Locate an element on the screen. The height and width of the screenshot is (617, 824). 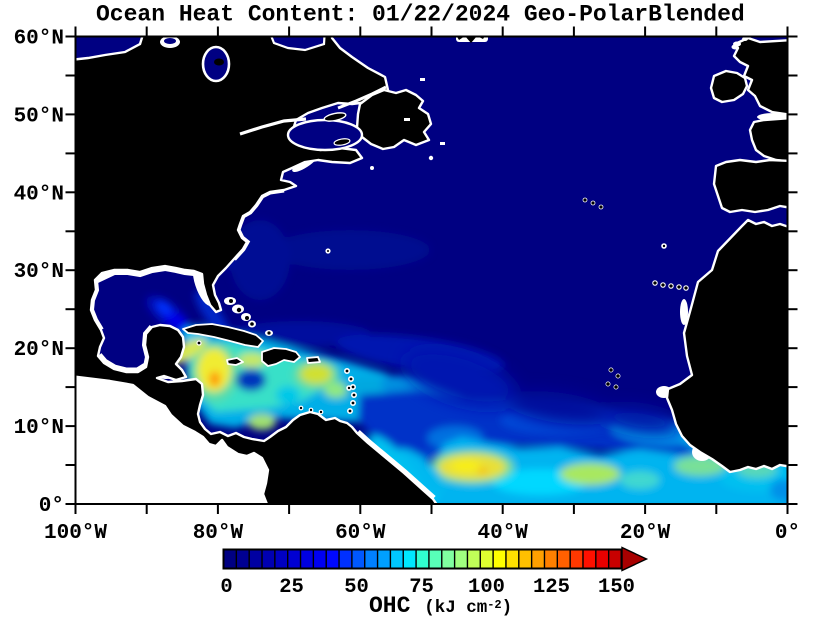
svg-text: 20°W is located at coordinates (645, 533).